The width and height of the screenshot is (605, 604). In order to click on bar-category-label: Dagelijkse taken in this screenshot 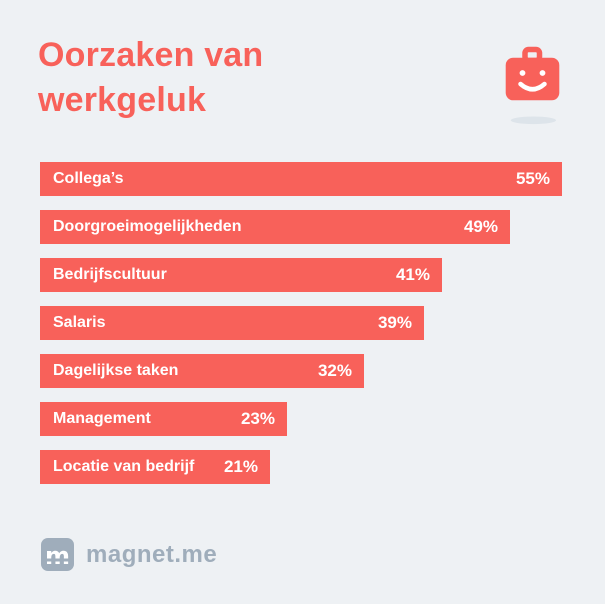, I will do `click(116, 370)`.